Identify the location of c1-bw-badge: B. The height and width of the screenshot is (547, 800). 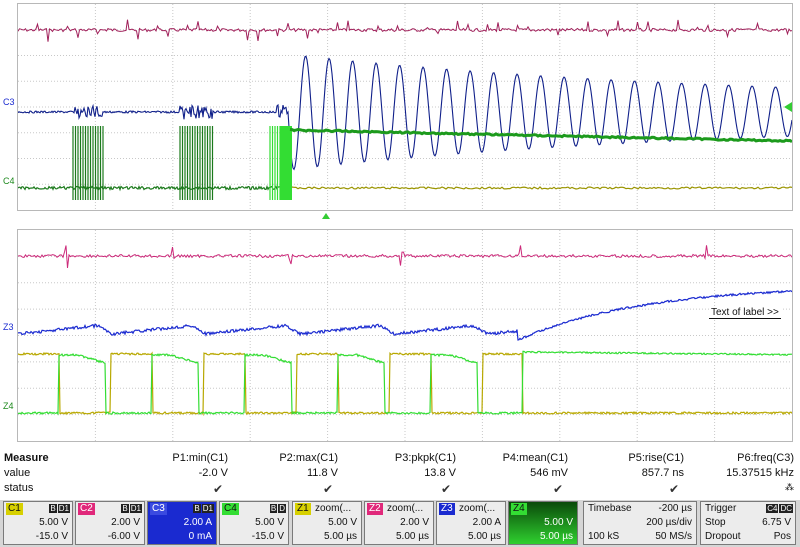
(53, 508).